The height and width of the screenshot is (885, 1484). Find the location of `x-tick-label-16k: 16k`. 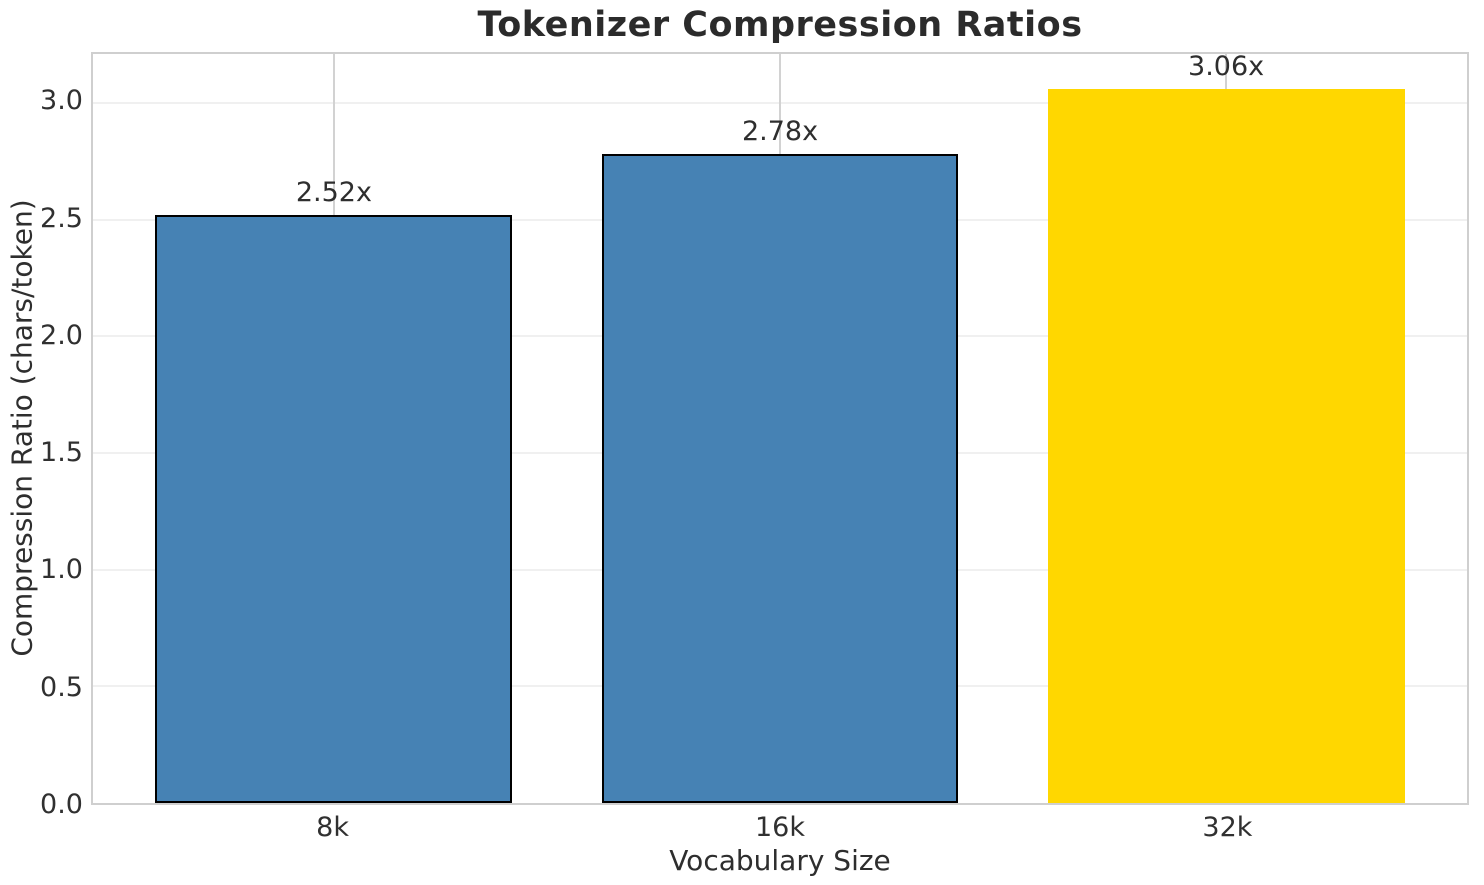

x-tick-label-16k: 16k is located at coordinates (780, 827).